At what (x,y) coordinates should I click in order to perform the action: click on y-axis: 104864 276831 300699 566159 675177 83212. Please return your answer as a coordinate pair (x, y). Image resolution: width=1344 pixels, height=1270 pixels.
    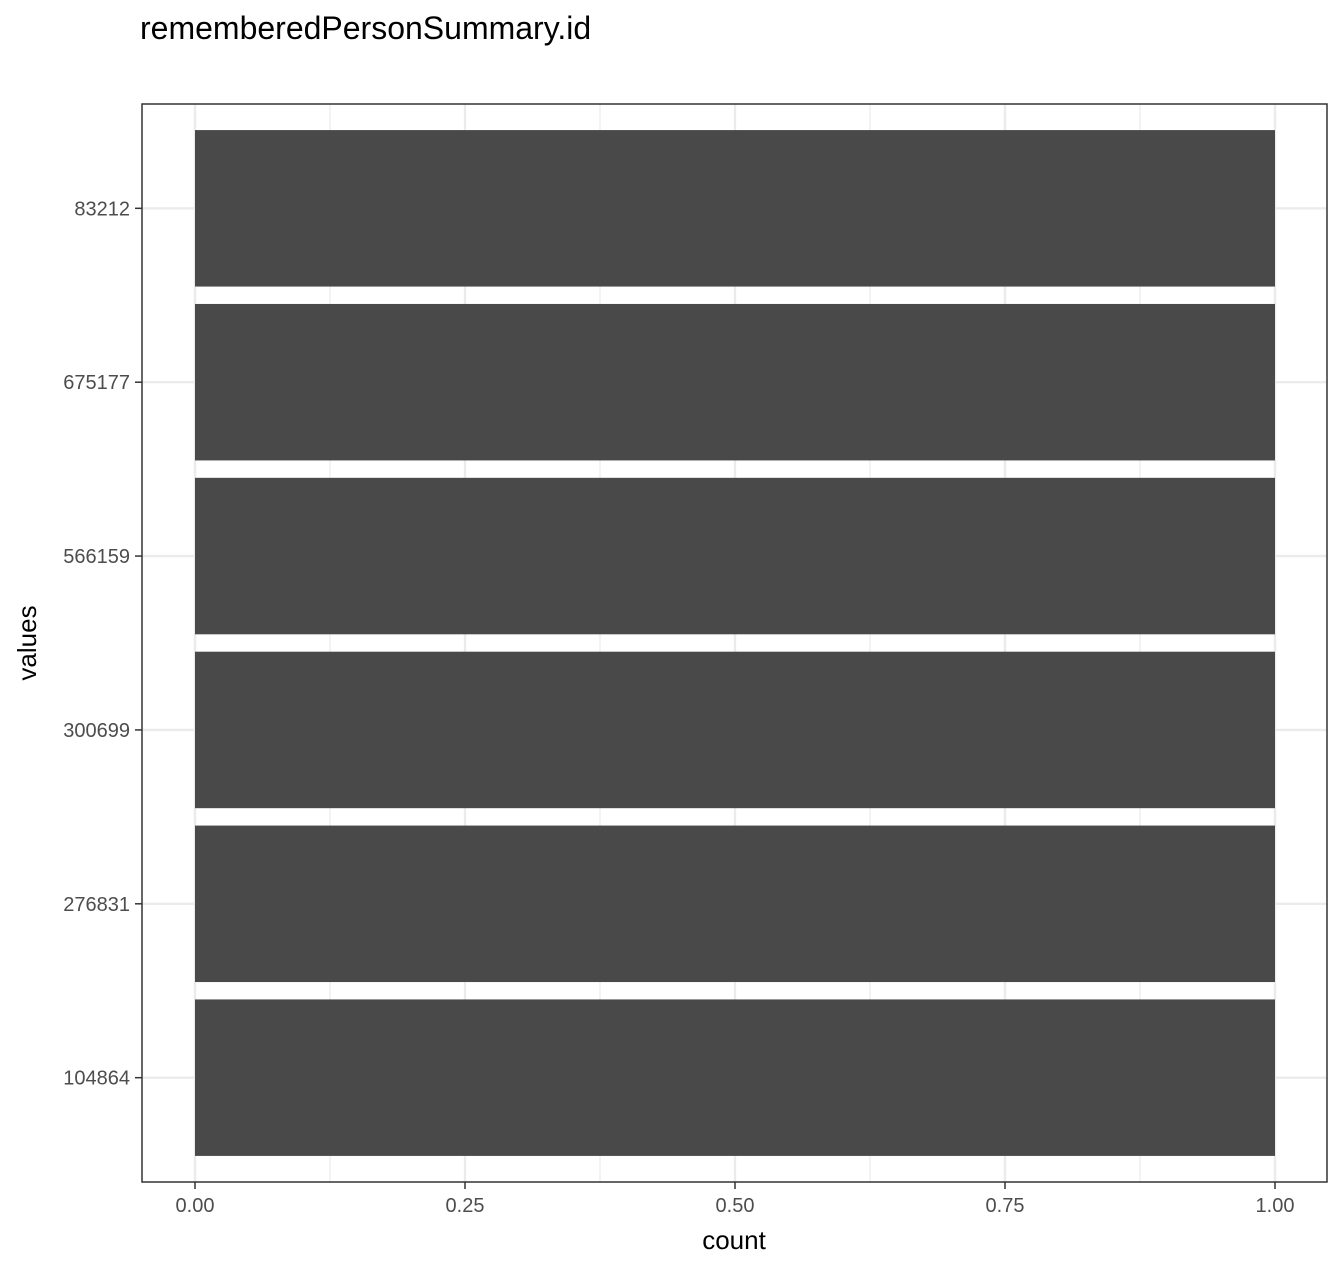
    Looking at the image, I should click on (102, 644).